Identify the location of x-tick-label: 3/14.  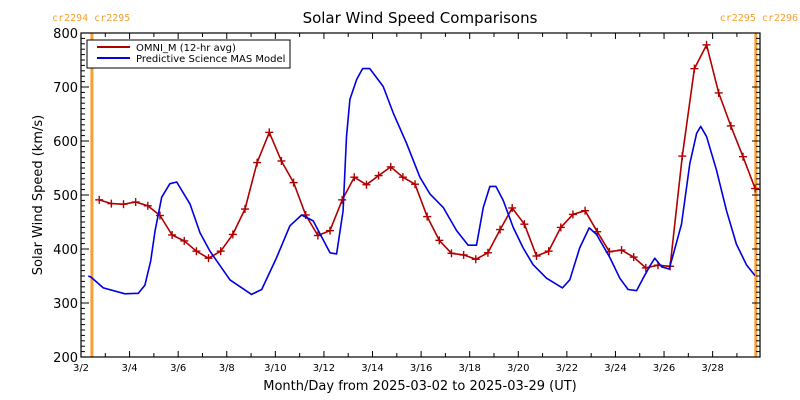
(372, 368).